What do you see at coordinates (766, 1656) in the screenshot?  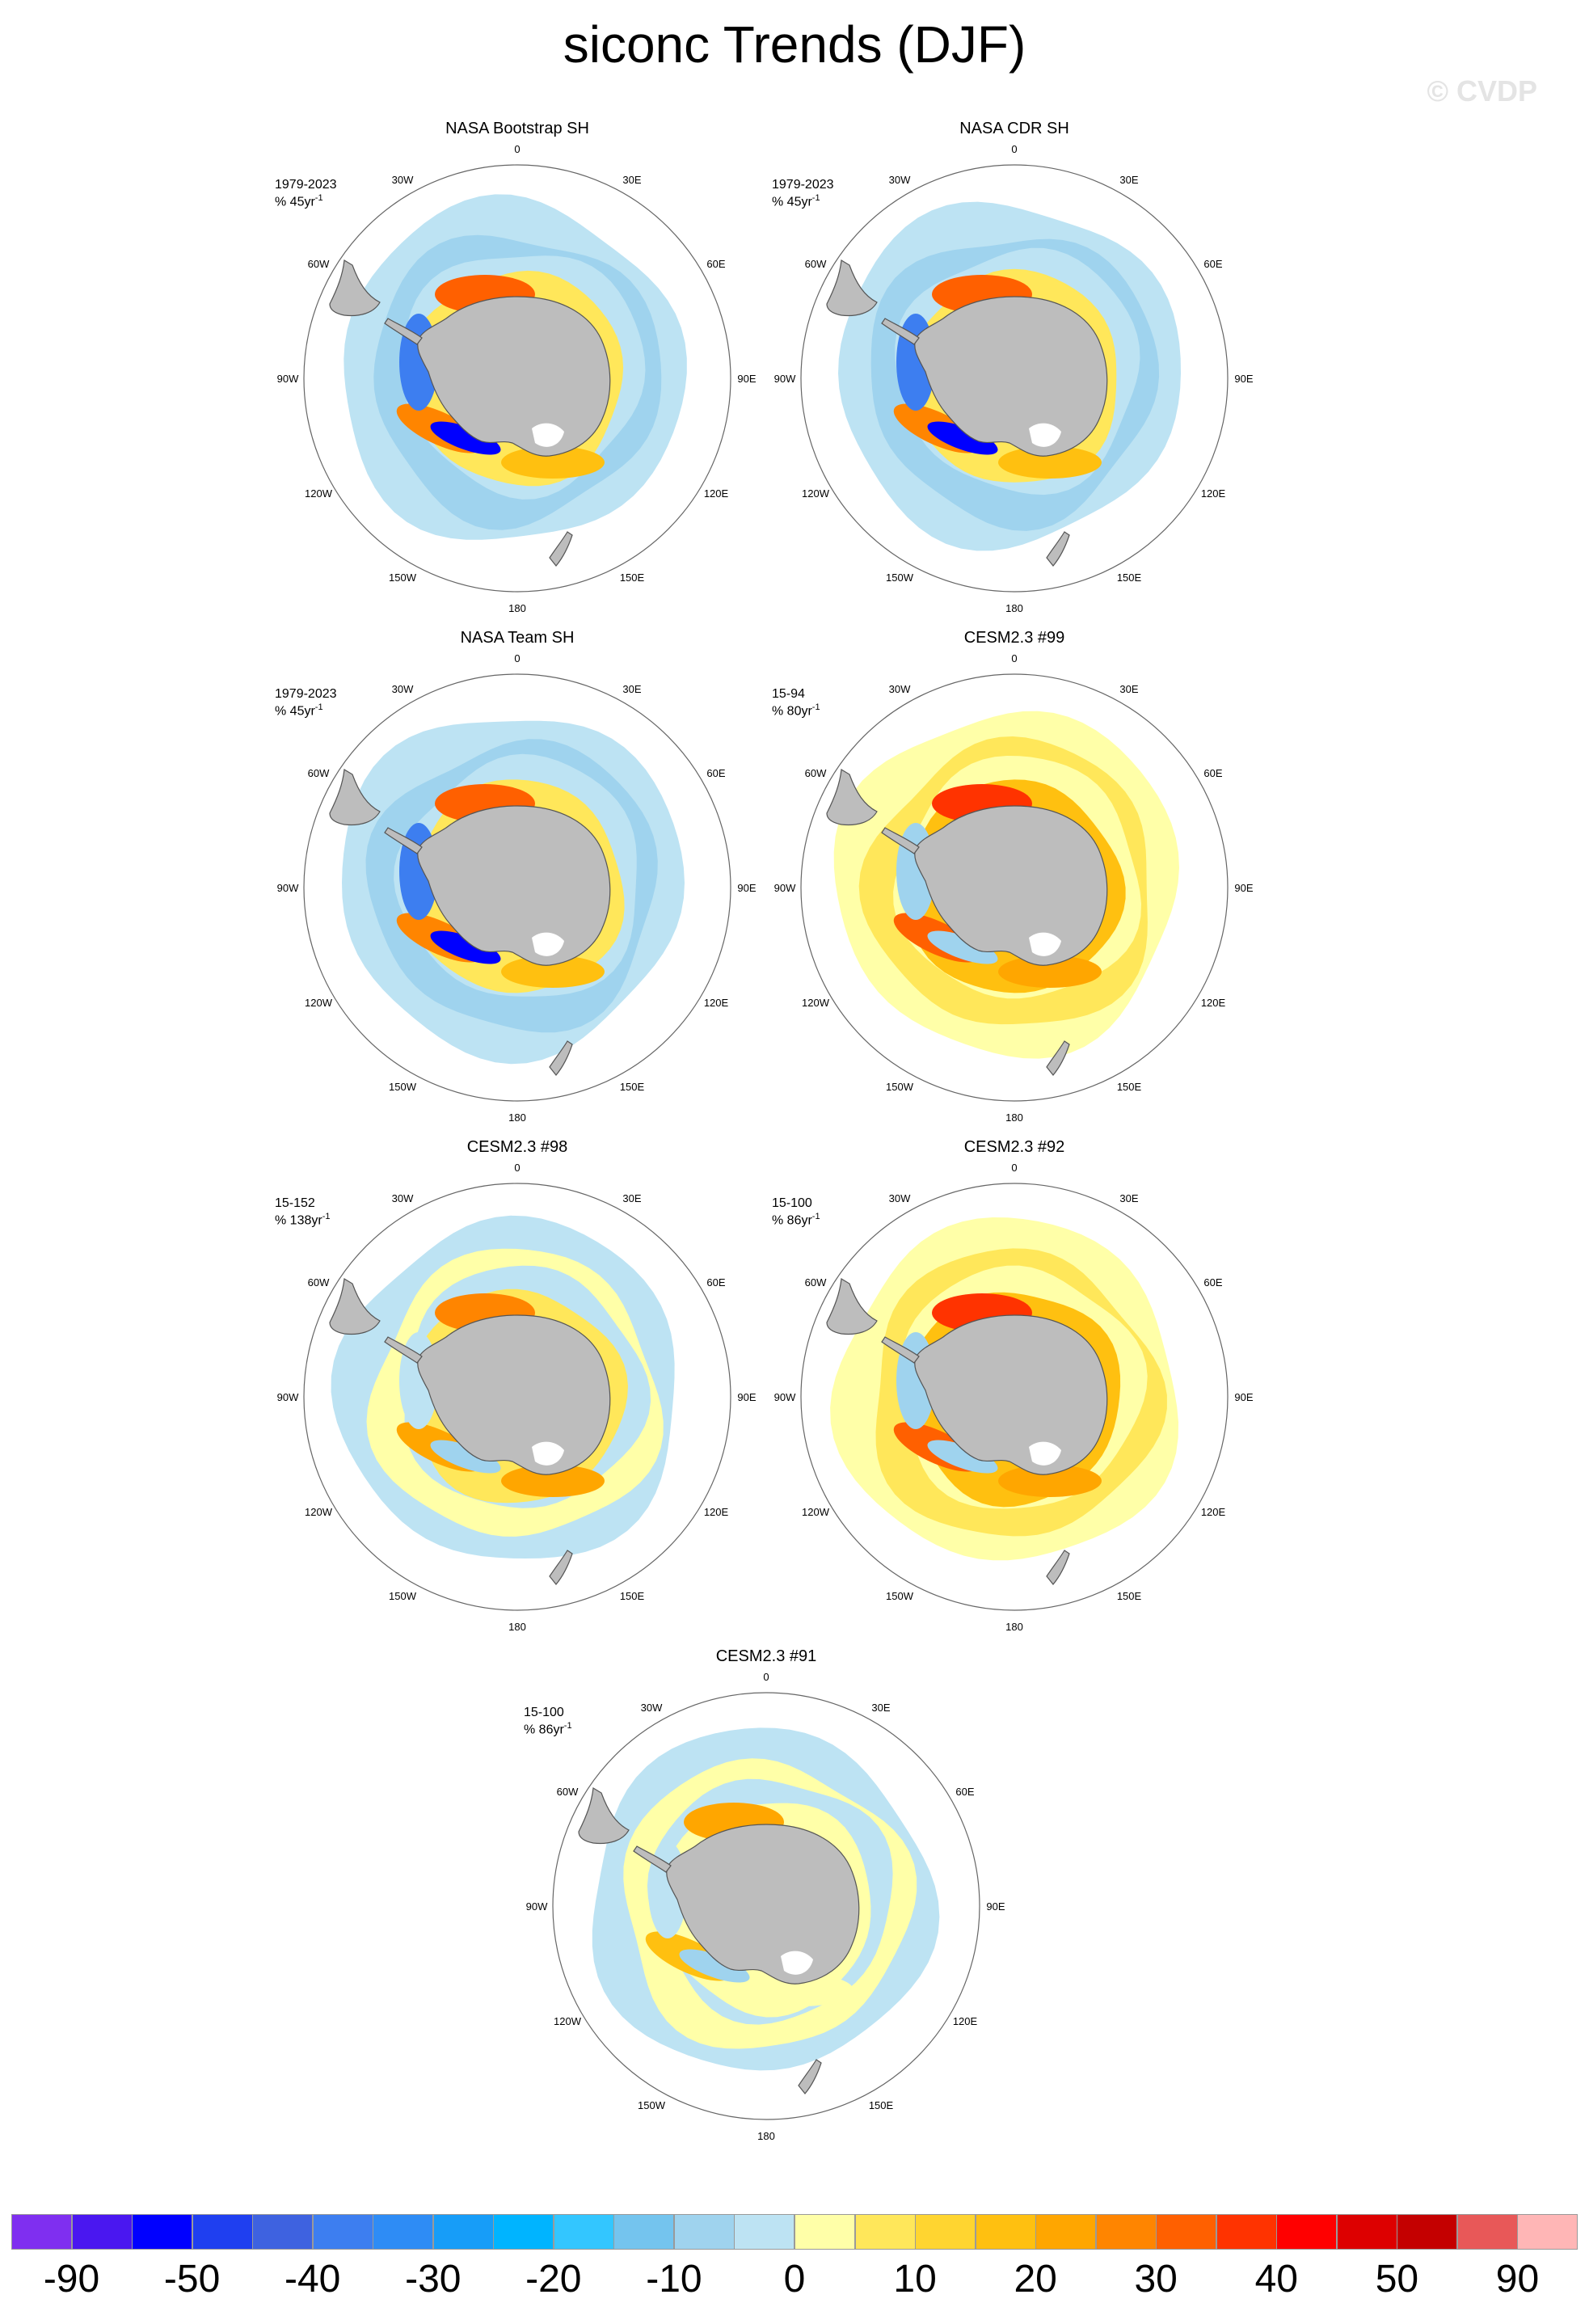 I see `panel-title: CESM2.3 #91` at bounding box center [766, 1656].